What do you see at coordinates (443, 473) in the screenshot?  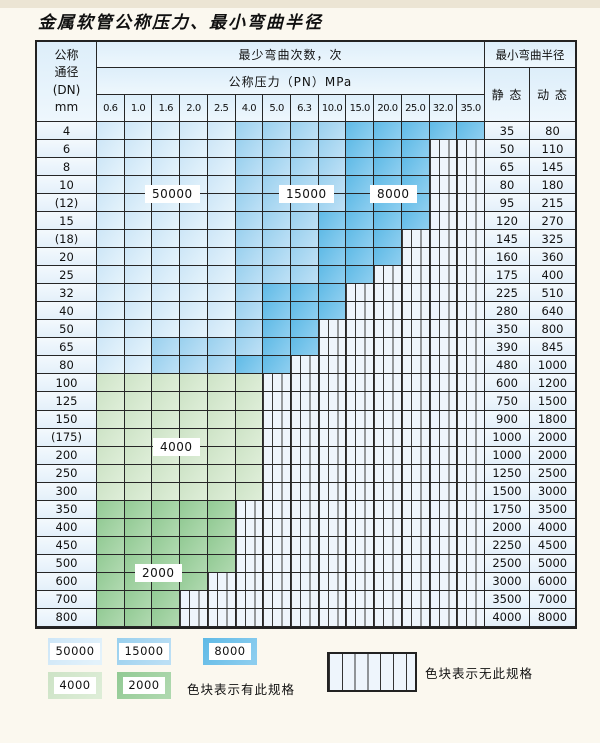 I see `pn-cell-dn250-32.0` at bounding box center [443, 473].